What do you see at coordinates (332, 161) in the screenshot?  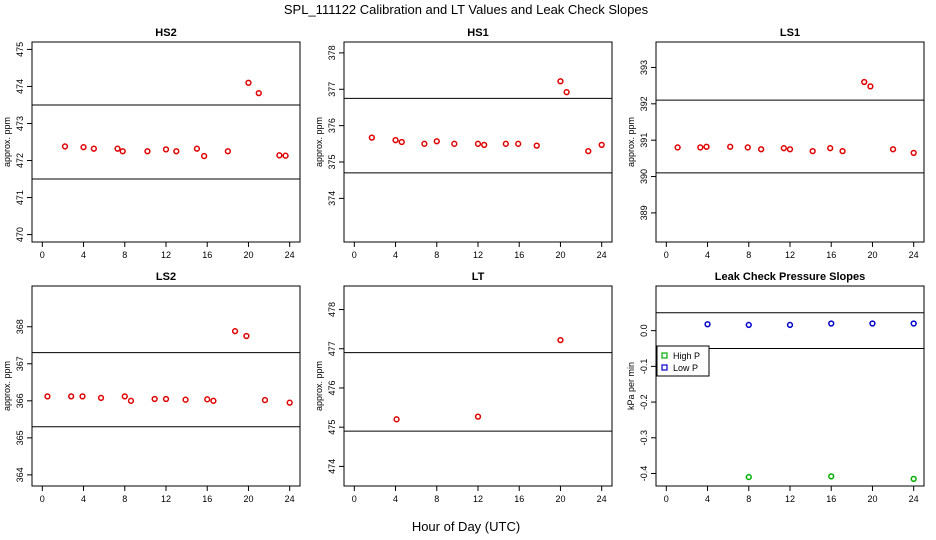 I see `y-tick-label: 375` at bounding box center [332, 161].